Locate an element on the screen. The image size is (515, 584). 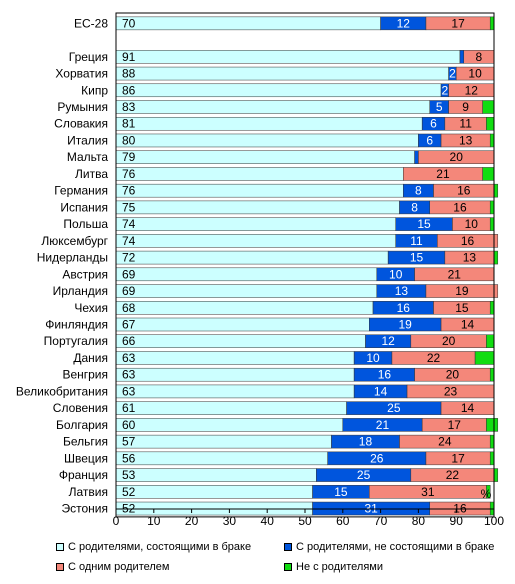
category-label: Словения is located at coordinates (80, 408).